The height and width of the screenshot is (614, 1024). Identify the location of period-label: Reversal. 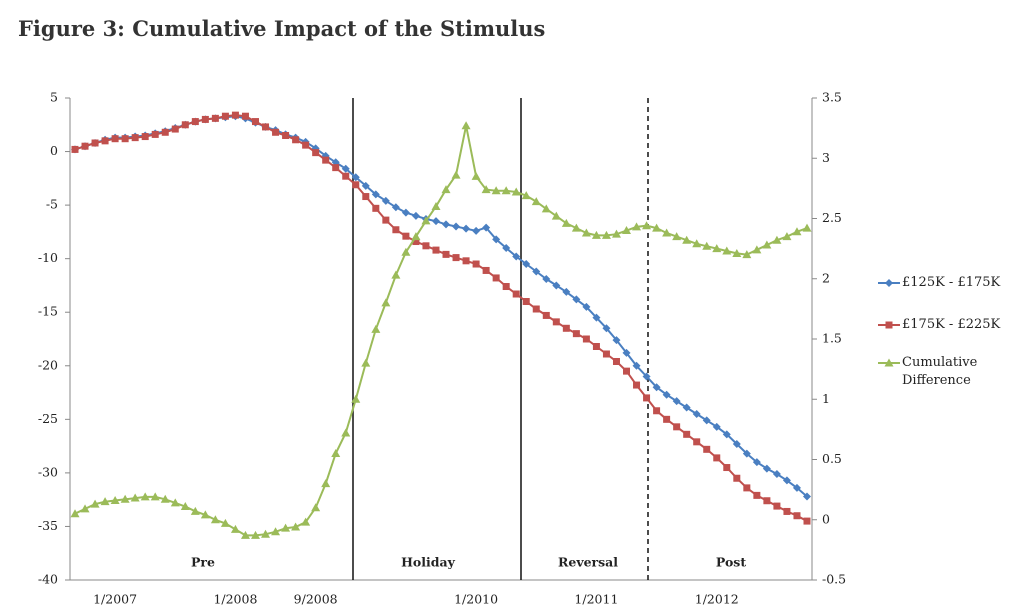
(588, 562).